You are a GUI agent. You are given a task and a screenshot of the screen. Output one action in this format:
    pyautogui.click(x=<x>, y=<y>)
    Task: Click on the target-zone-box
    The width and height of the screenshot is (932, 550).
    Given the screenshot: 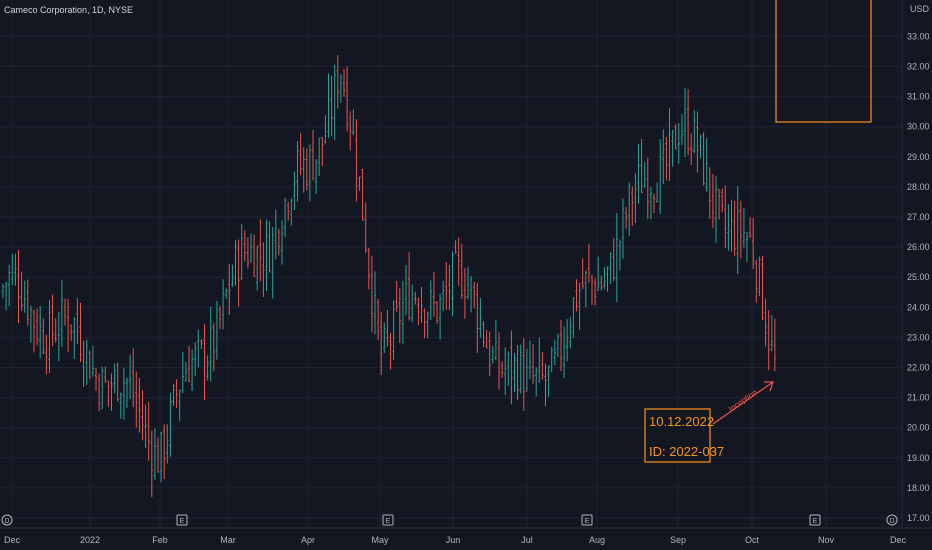 What is the action you would take?
    pyautogui.click(x=823, y=61)
    